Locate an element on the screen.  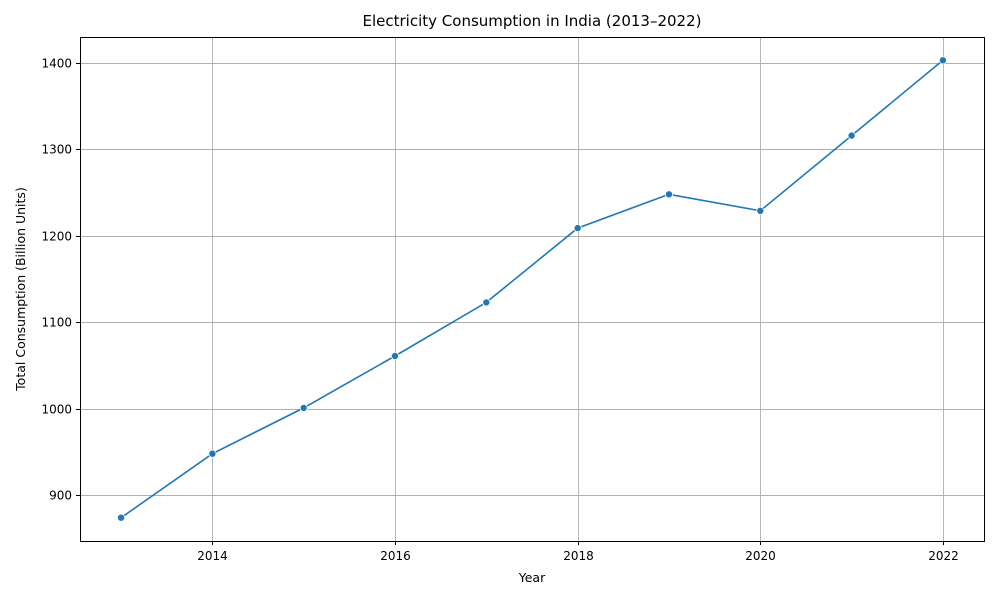
y-tick-label: 900 is located at coordinates (60, 496).